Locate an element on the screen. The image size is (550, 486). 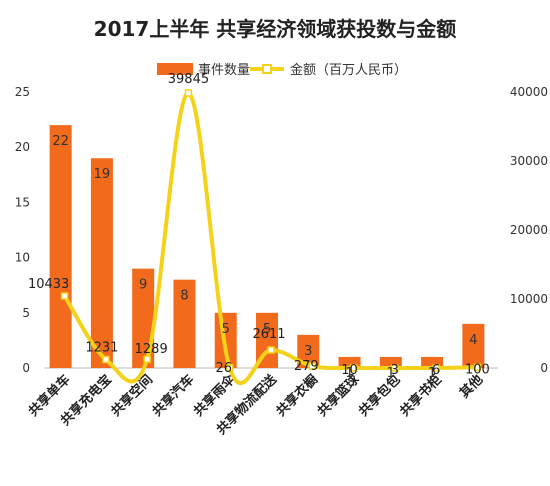
line-value-label: 10433 is located at coordinates (48, 284).